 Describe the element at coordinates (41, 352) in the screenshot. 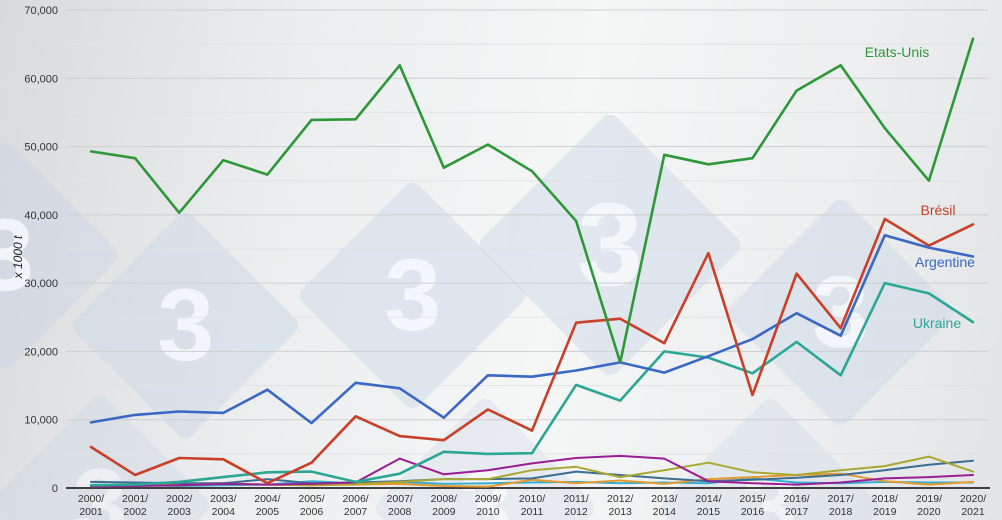

I see `y-tick-label: 20,000` at that location.